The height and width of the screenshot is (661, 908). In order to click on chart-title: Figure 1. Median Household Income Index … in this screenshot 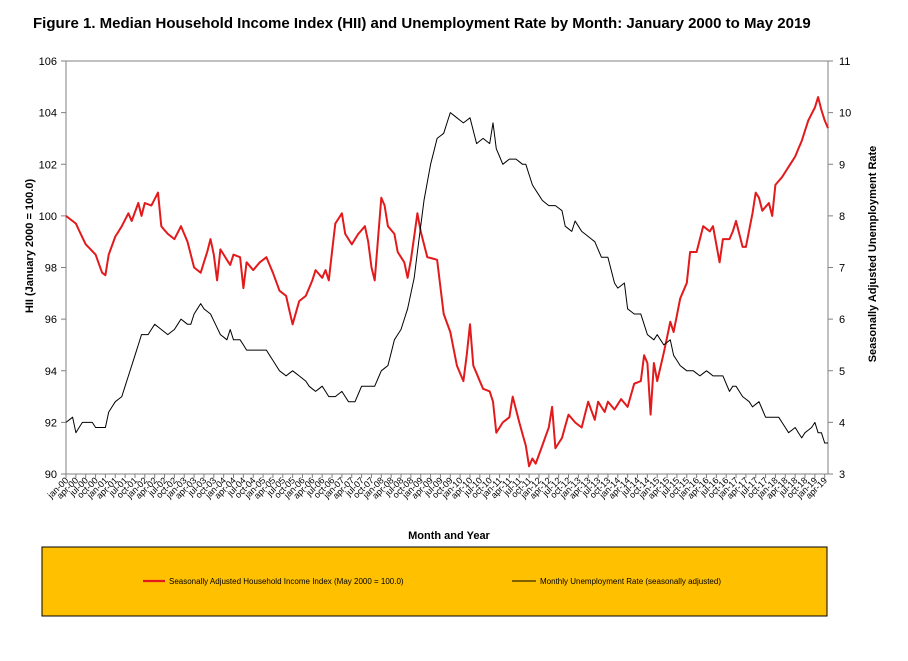, I will do `click(422, 23)`.